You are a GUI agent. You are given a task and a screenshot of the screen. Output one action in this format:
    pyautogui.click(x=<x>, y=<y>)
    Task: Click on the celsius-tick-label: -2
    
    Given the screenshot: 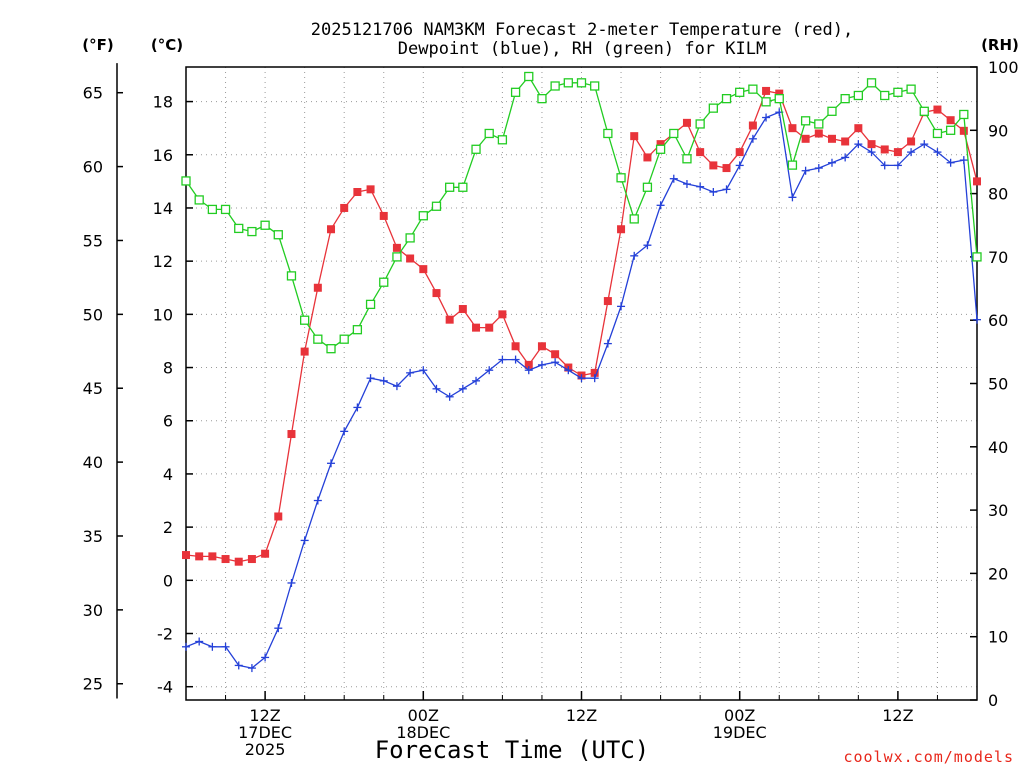 What is the action you would take?
    pyautogui.click(x=165, y=634)
    